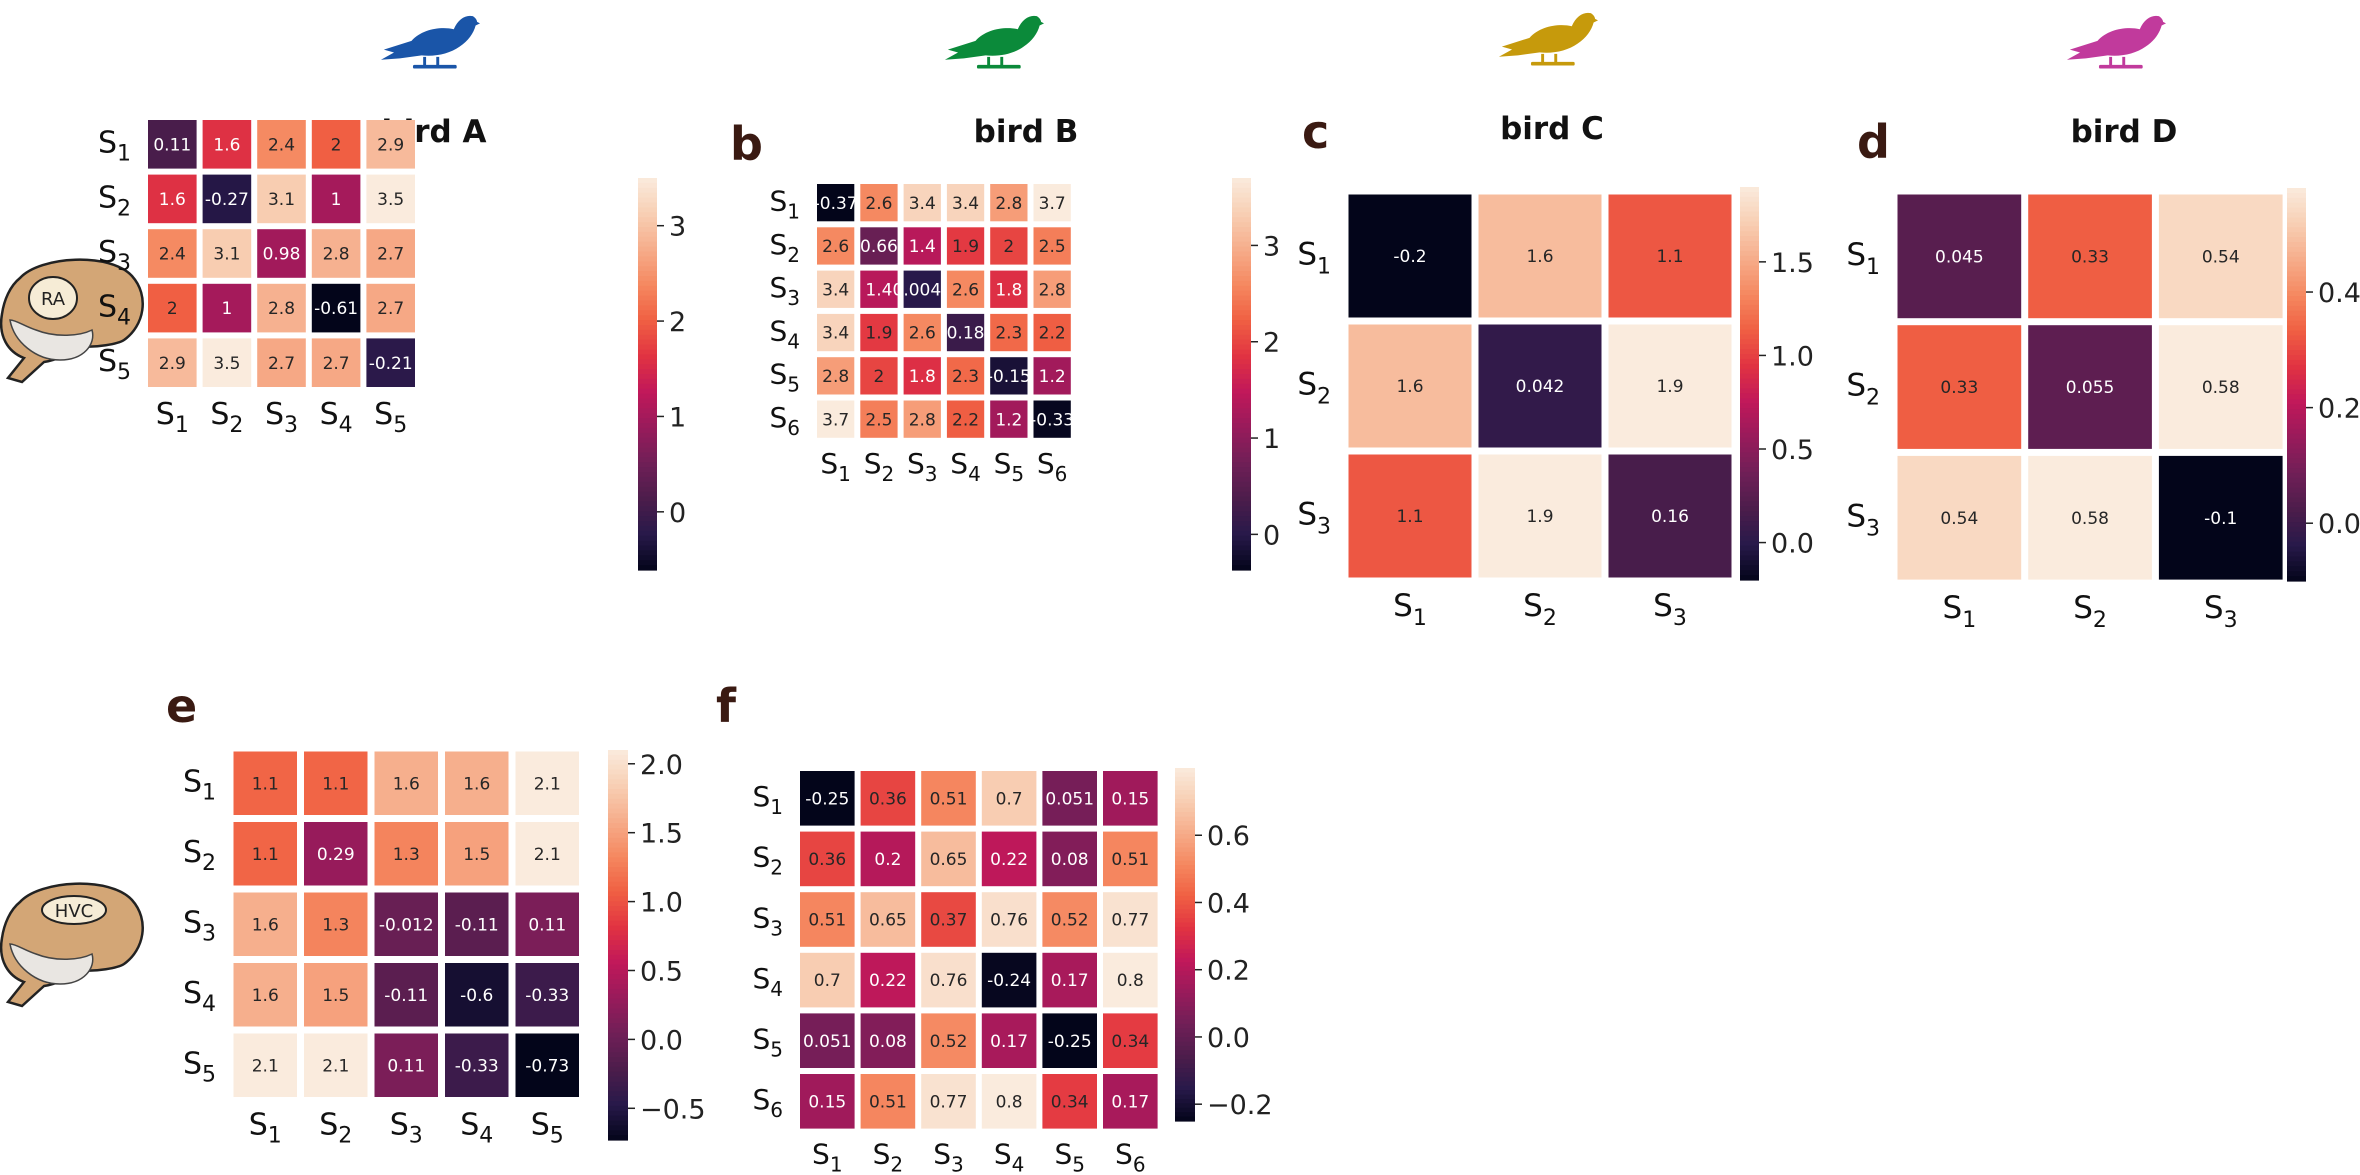 The height and width of the screenshot is (1175, 2360). I want to click on cell-value-label: -0.24, so click(1009, 981).